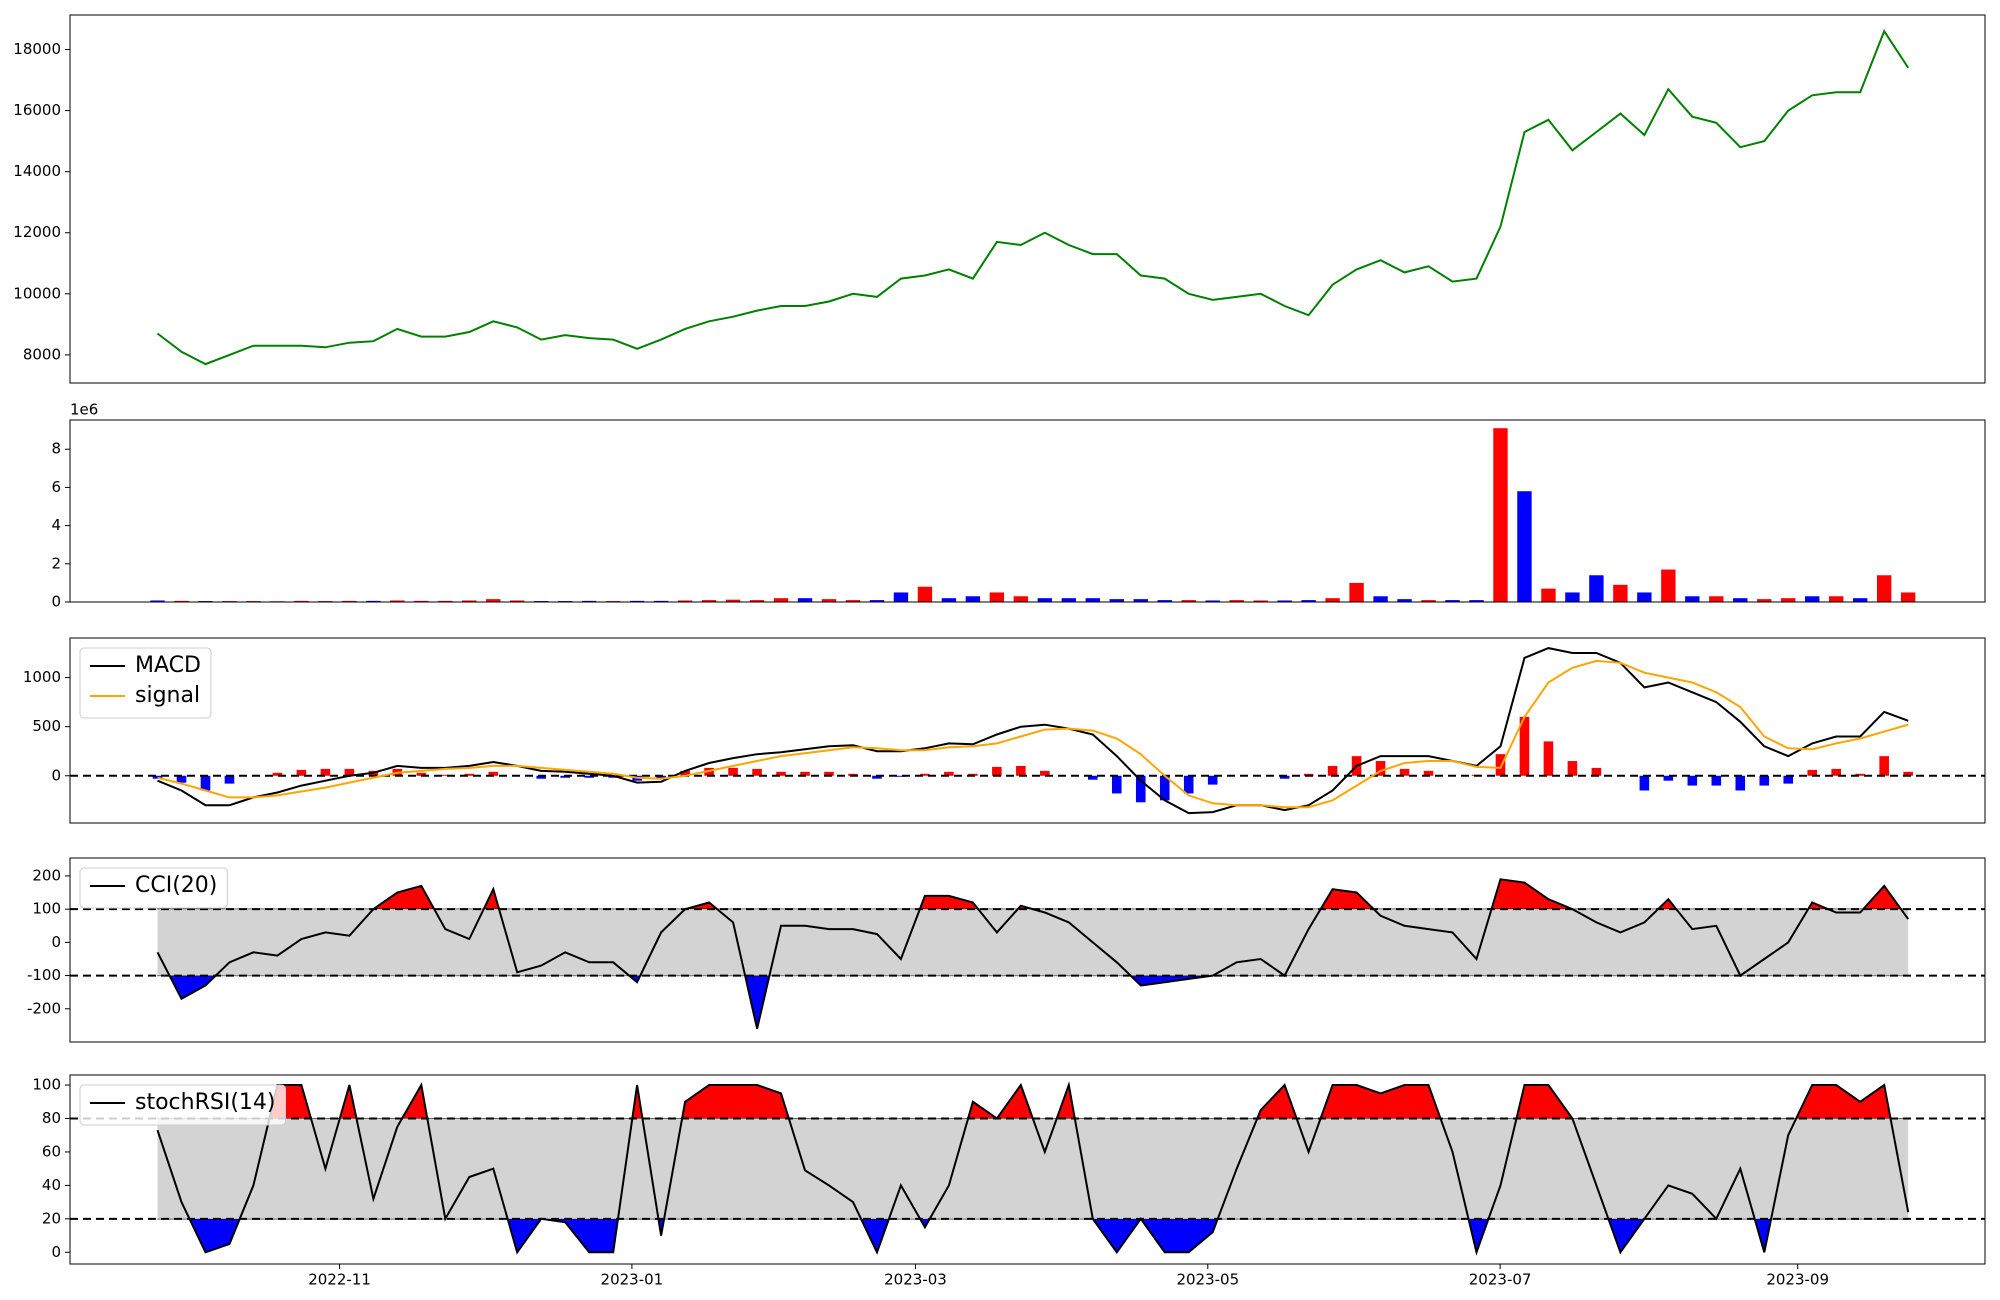 This screenshot has height=1300, width=2000. Describe the element at coordinates (915, 1280) in the screenshot. I see `x-tick-label: 2023-03` at that location.